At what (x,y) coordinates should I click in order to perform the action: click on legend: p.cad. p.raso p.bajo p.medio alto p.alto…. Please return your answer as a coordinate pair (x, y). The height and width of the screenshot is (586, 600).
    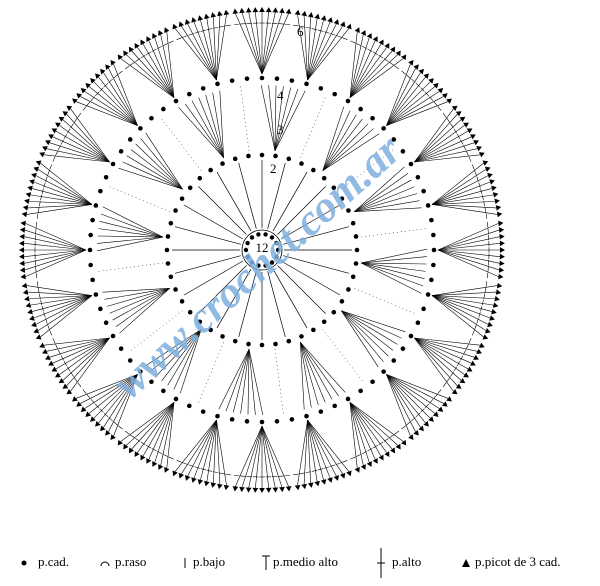
    Looking at the image, I should click on (291, 563).